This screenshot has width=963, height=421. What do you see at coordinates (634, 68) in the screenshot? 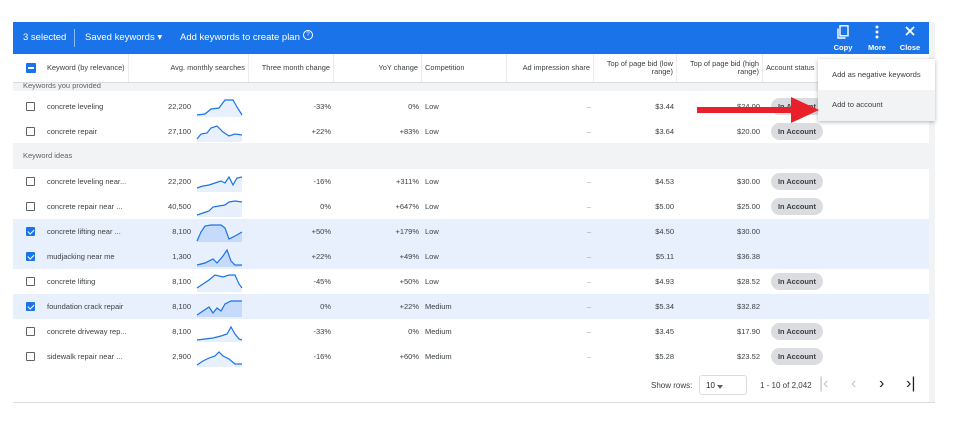
I see `col-bid-low: Top of page bid (low range)` at bounding box center [634, 68].